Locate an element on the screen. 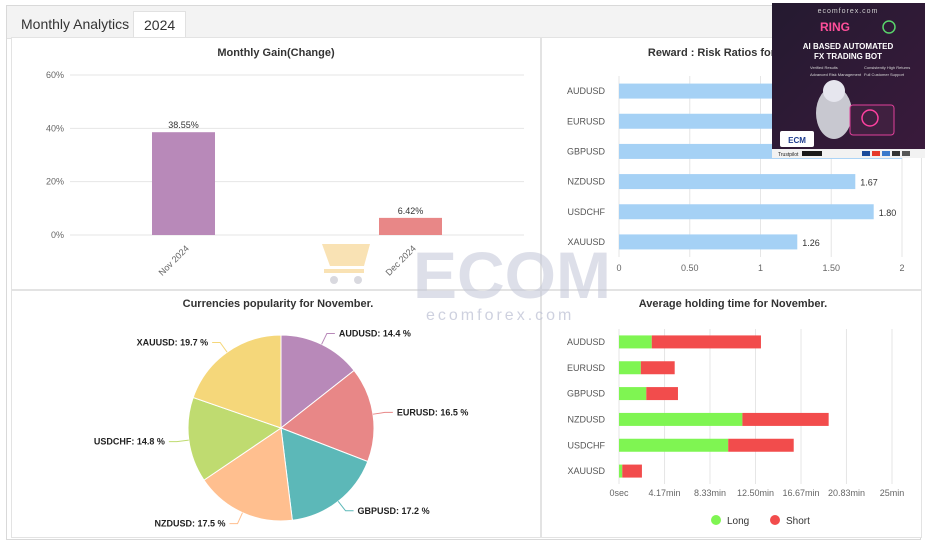 Image resolution: width=927 pixels, height=545 pixels. x-tick-label: Nov 2024 is located at coordinates (174, 260).